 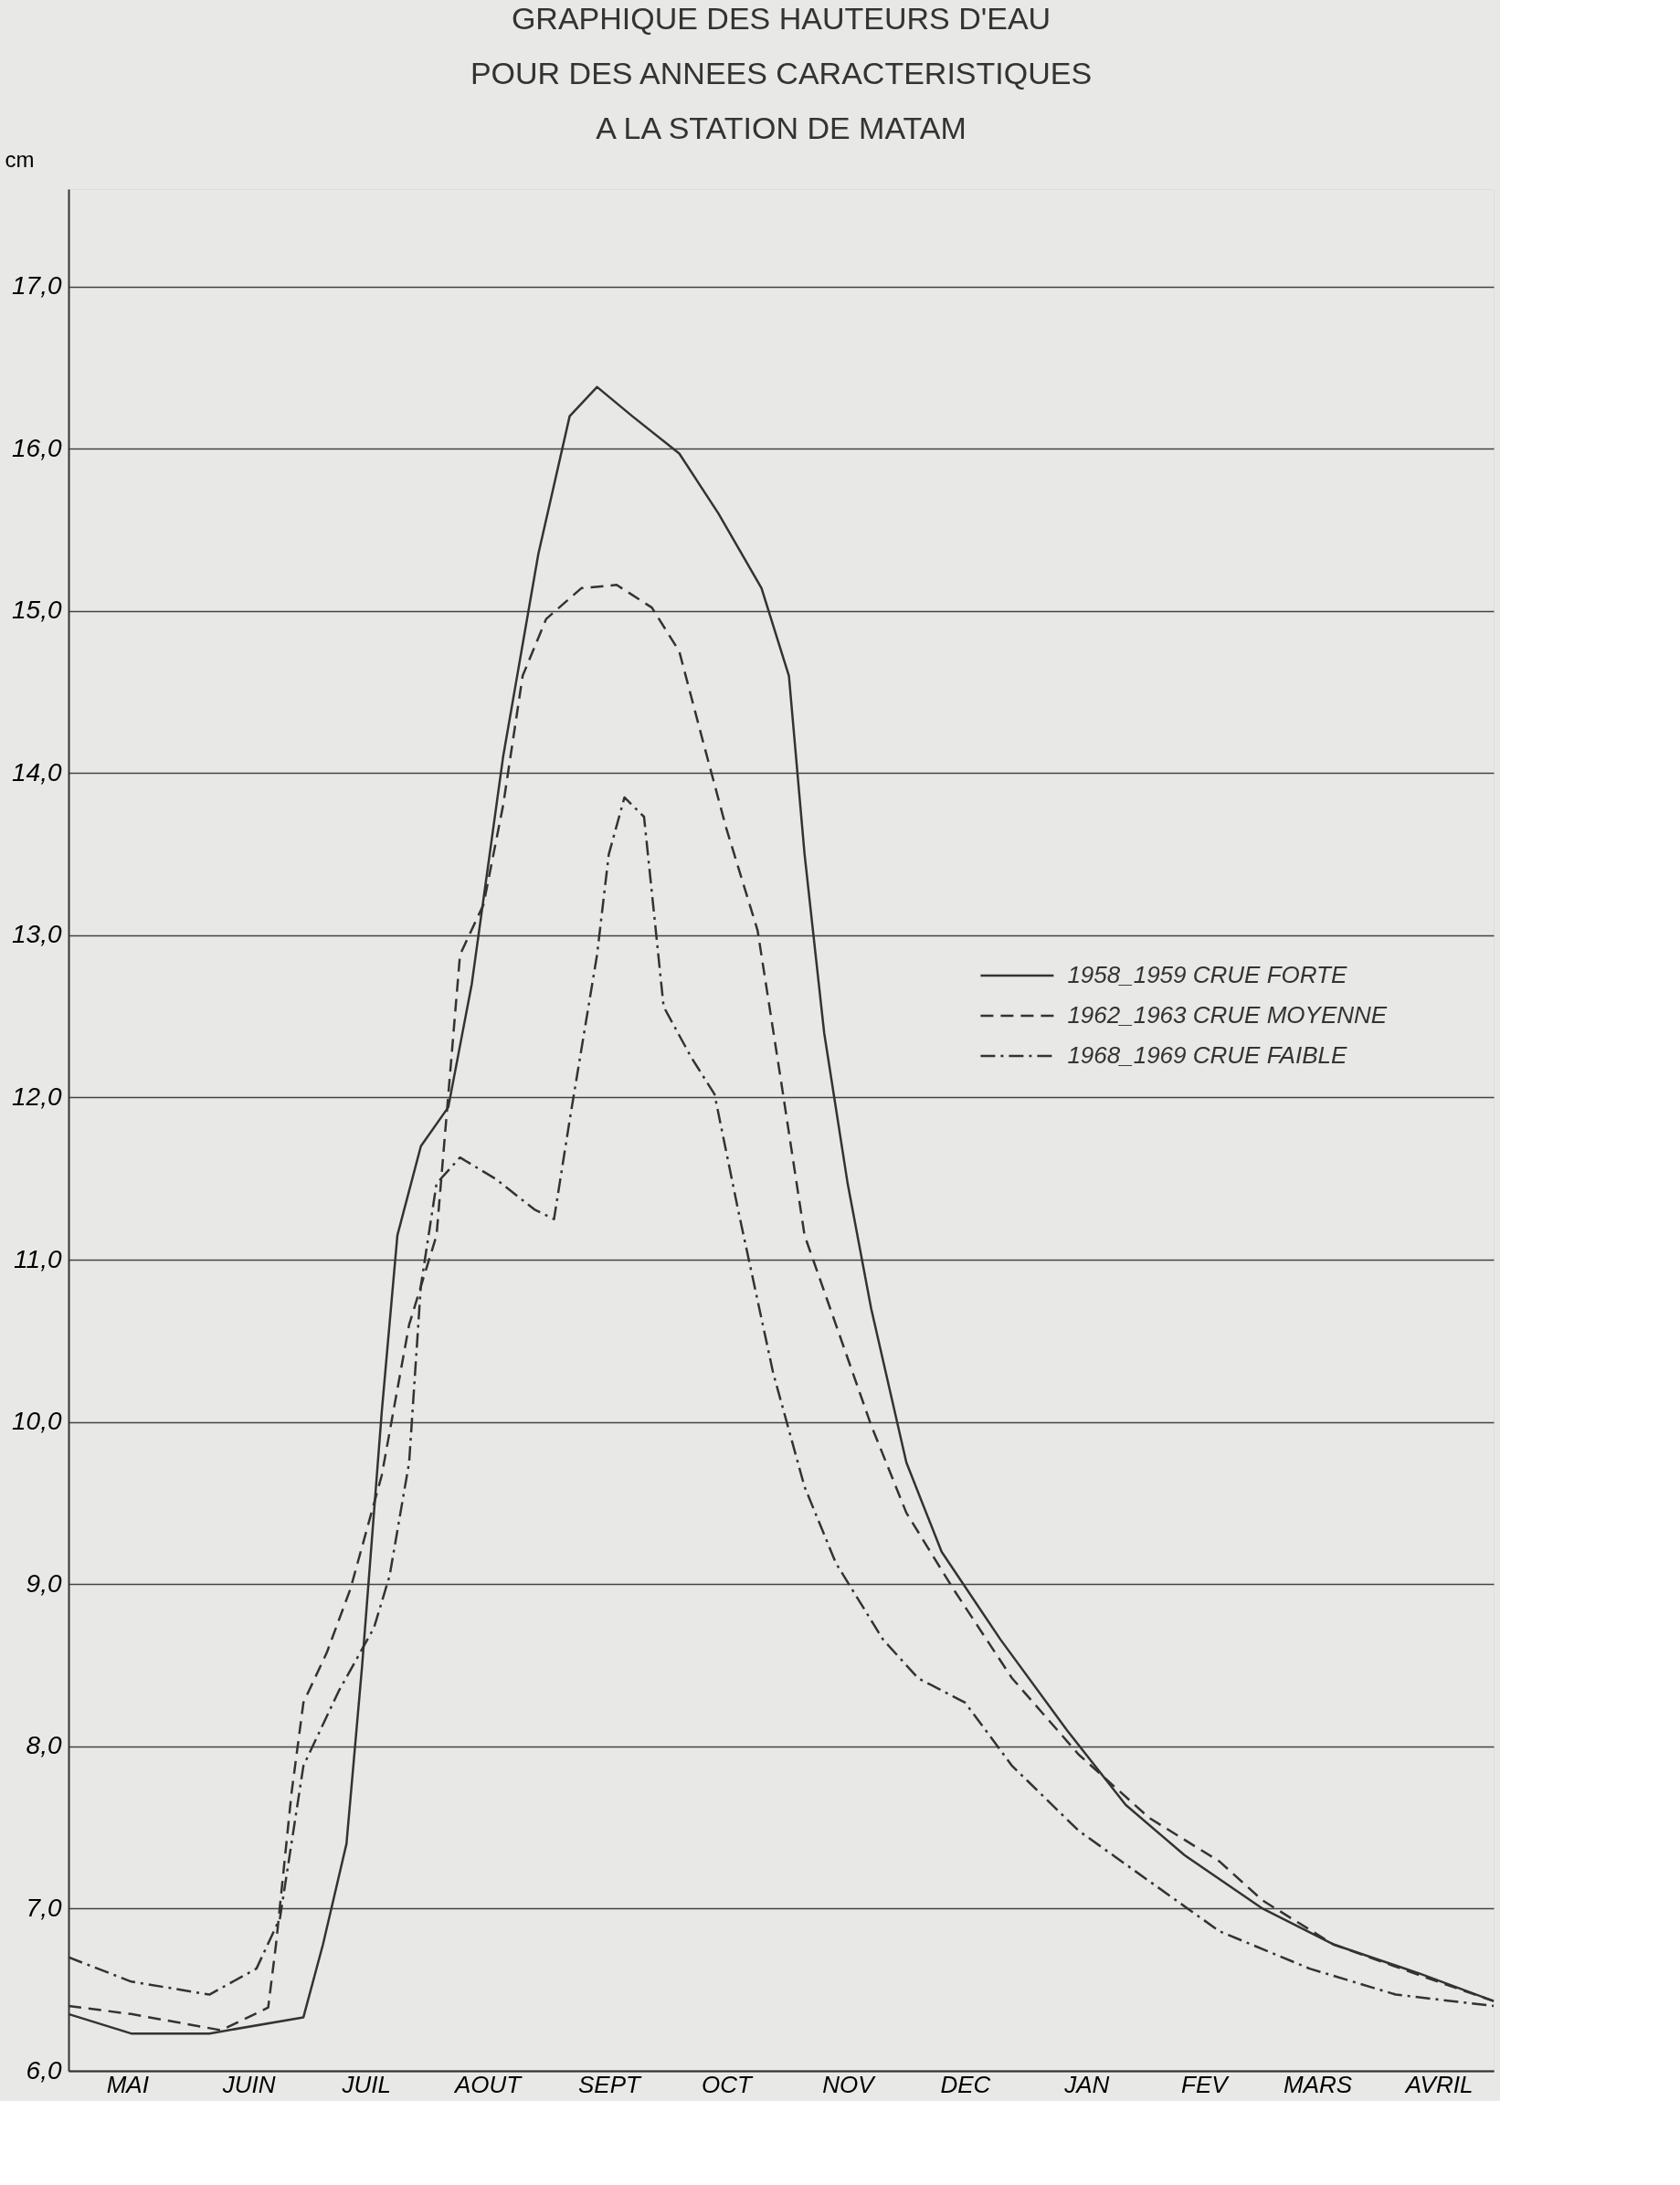 I want to click on text: A LA STATION DE MATAM, so click(x=781, y=128).